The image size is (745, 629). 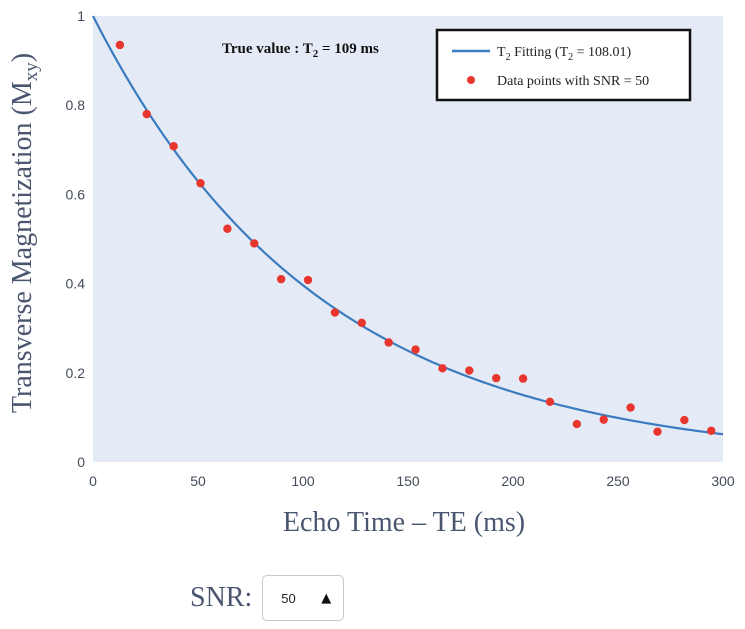 What do you see at coordinates (408, 481) in the screenshot?
I see `x-tick-label: 150` at bounding box center [408, 481].